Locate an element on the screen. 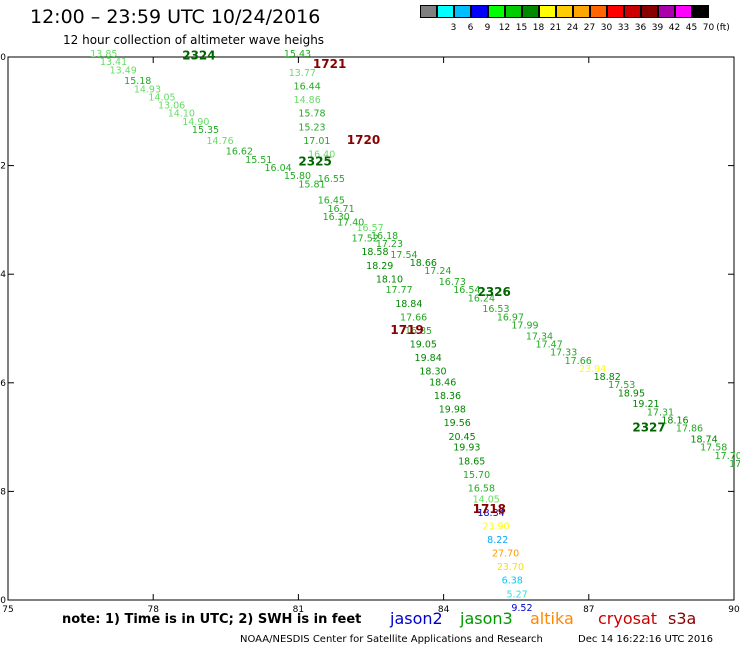 This screenshot has height=650, width=740. swh-value: 23.70 is located at coordinates (510, 567).